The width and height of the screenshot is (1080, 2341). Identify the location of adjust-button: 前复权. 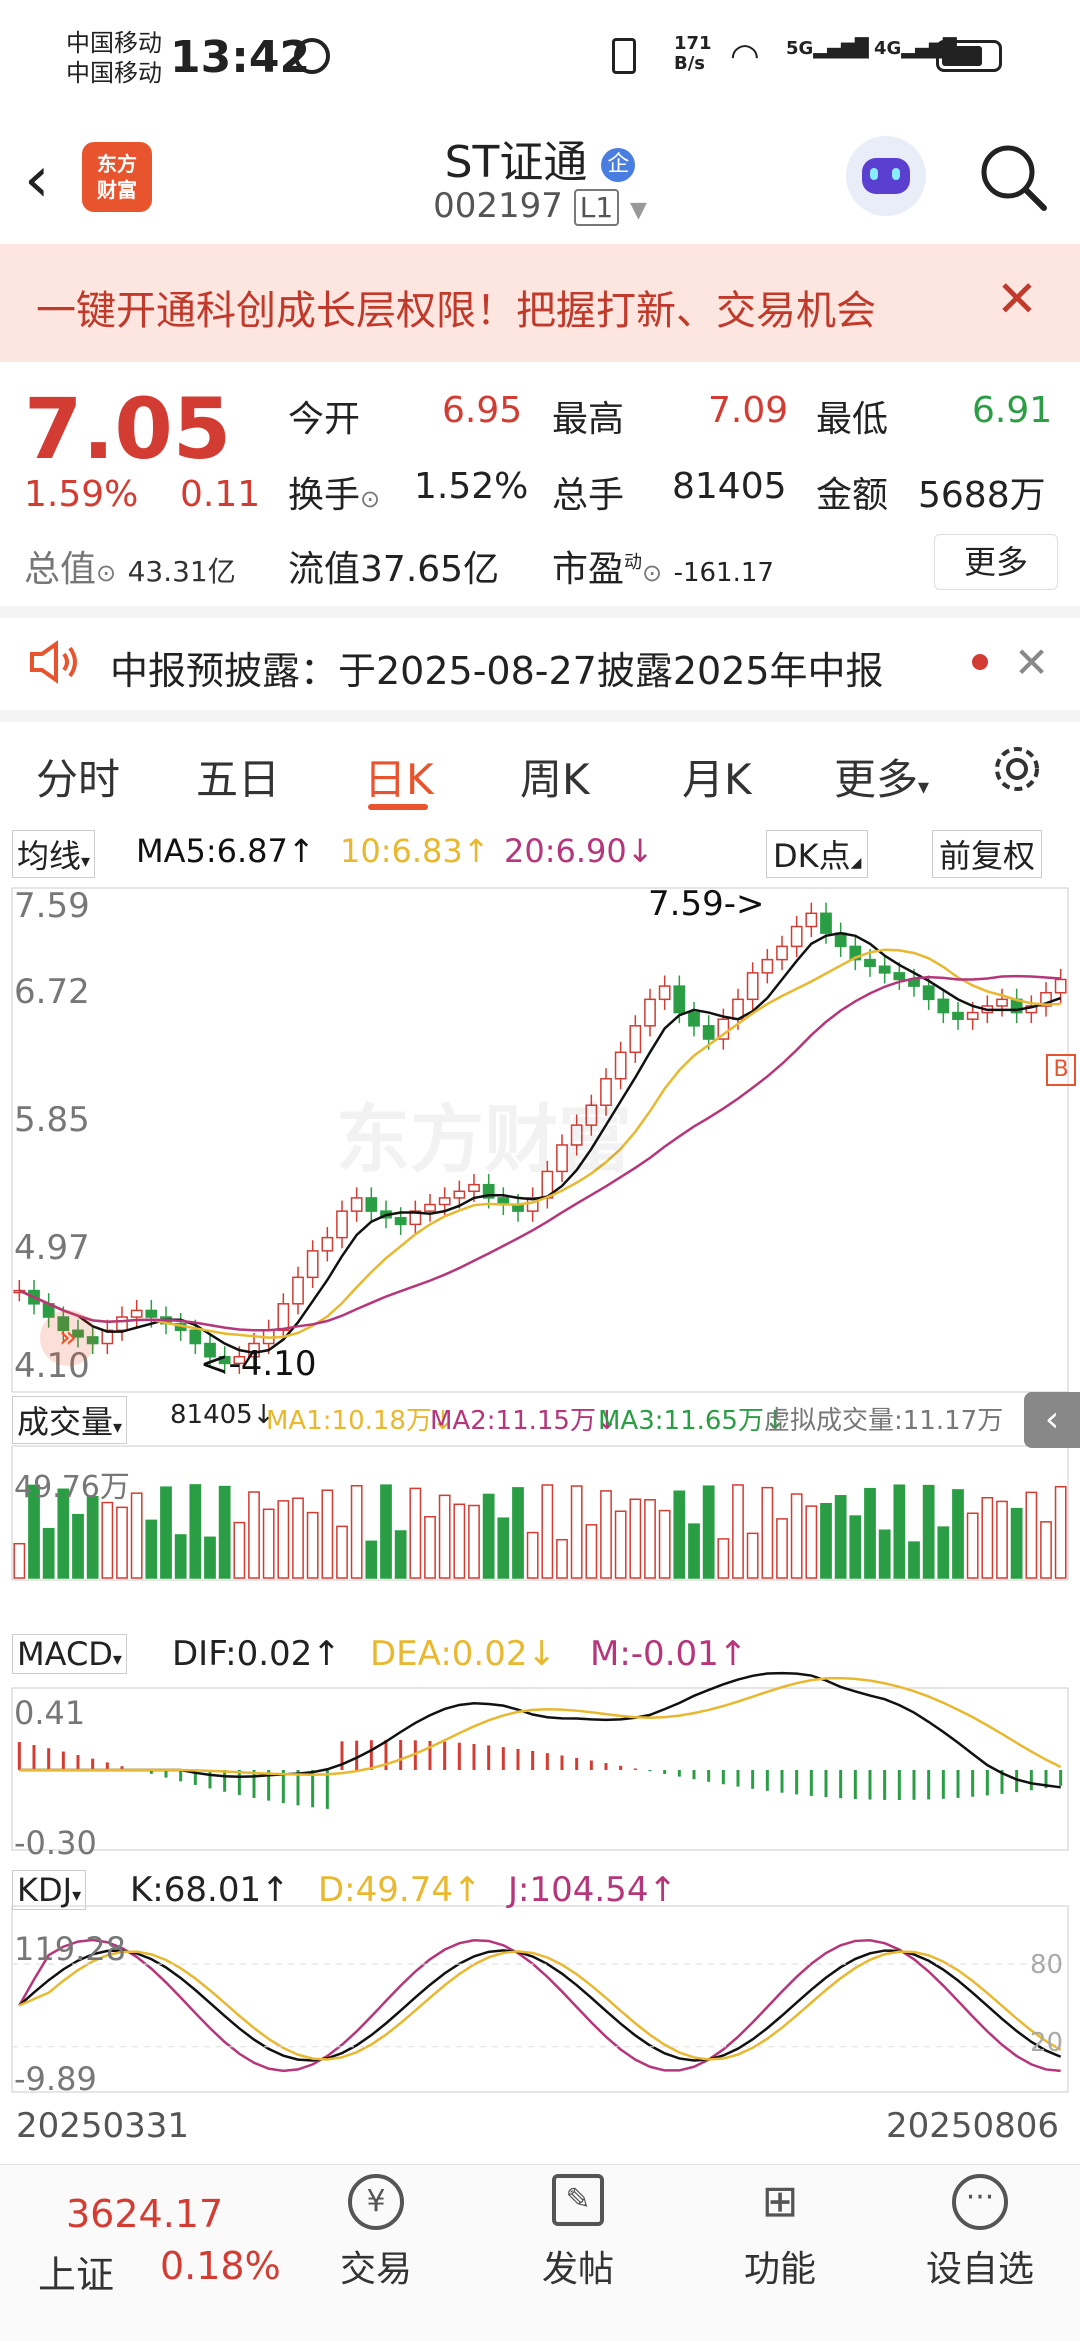
(987, 854).